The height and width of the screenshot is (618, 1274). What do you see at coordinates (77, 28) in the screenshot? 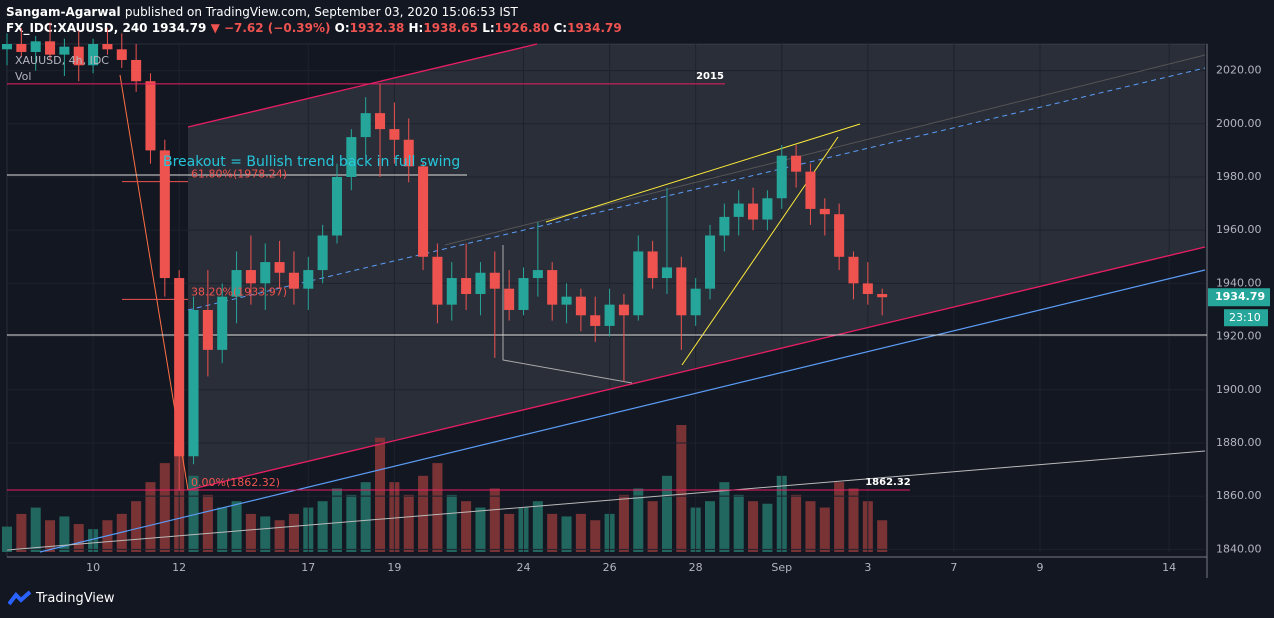
I see `symbol: FX_IDC:XAUUSD, 240` at bounding box center [77, 28].